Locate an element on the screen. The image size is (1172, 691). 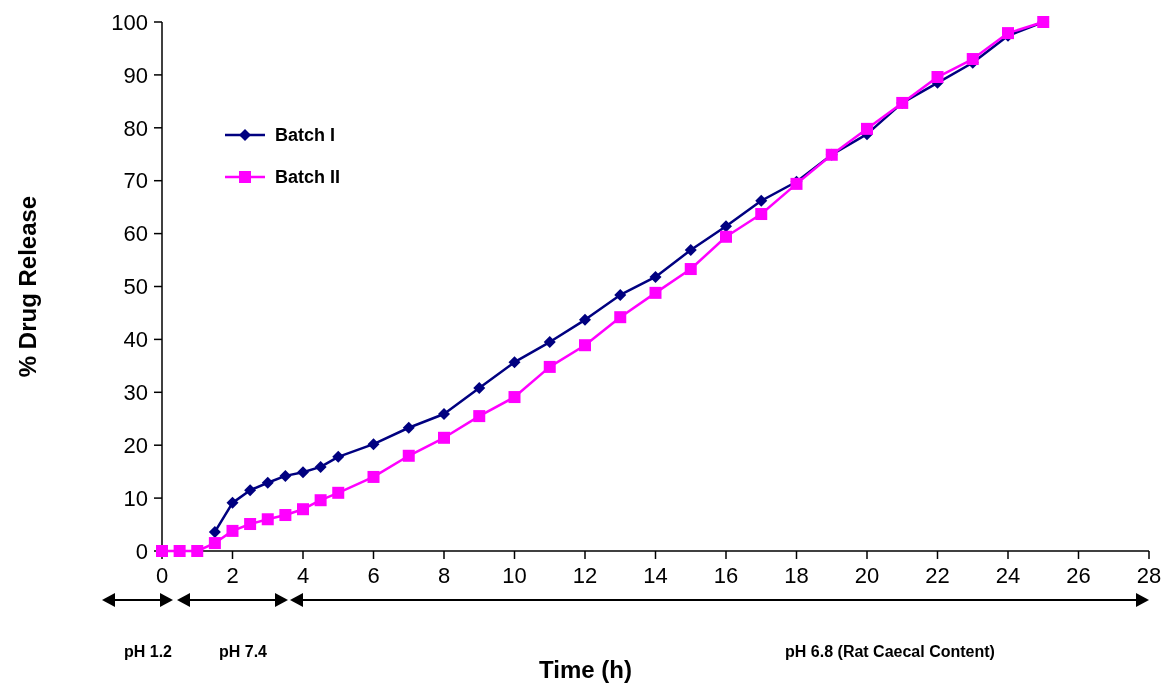
legend-label: Batch I is located at coordinates (305, 135).